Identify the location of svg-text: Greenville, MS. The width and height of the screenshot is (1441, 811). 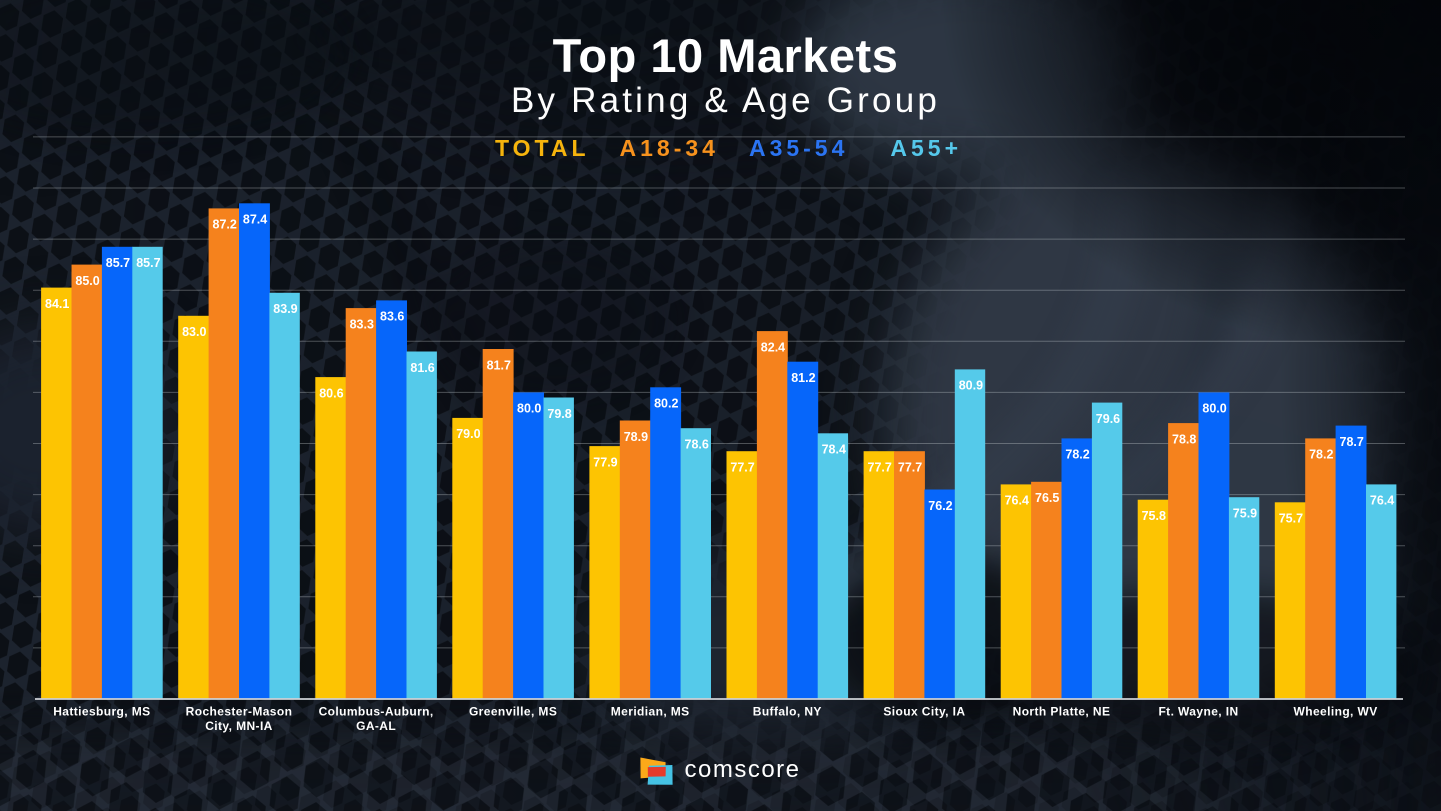
(513, 712).